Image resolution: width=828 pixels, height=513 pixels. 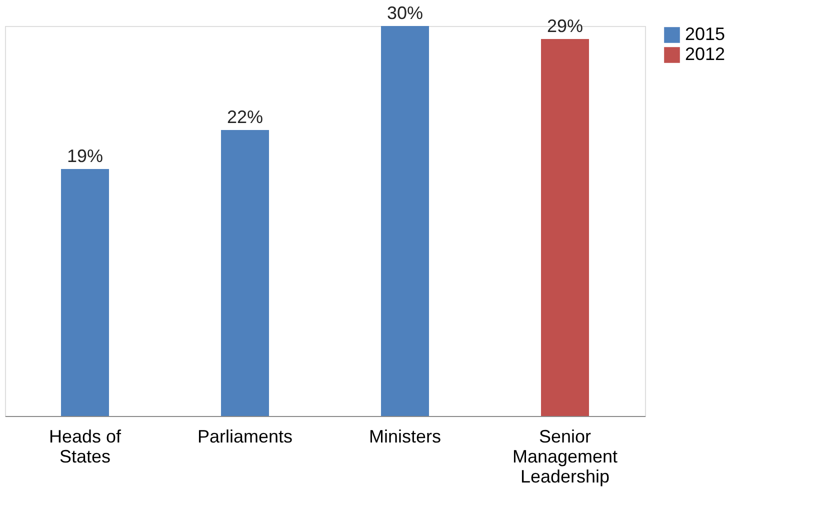 I want to click on x-tick-label: Heads of States, so click(x=85, y=446).